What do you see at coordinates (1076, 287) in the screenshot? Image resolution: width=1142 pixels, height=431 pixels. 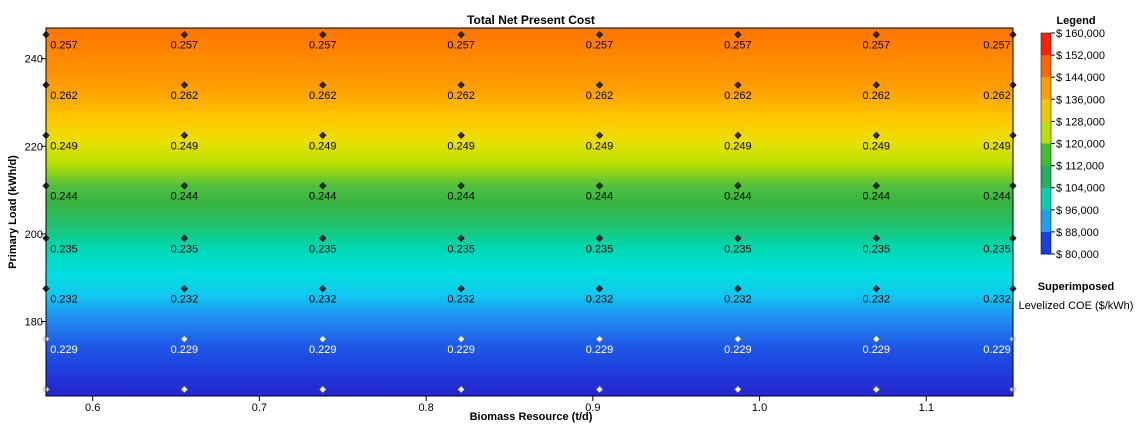 I see `superimposed-title: Superimposed` at bounding box center [1076, 287].